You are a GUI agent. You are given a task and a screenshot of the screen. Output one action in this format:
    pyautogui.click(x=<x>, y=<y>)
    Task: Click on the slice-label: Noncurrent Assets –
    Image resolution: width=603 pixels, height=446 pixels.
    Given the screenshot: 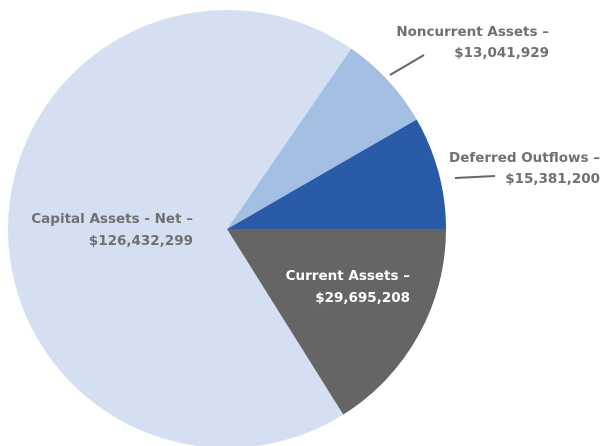 What is the action you would take?
    pyautogui.click(x=472, y=32)
    